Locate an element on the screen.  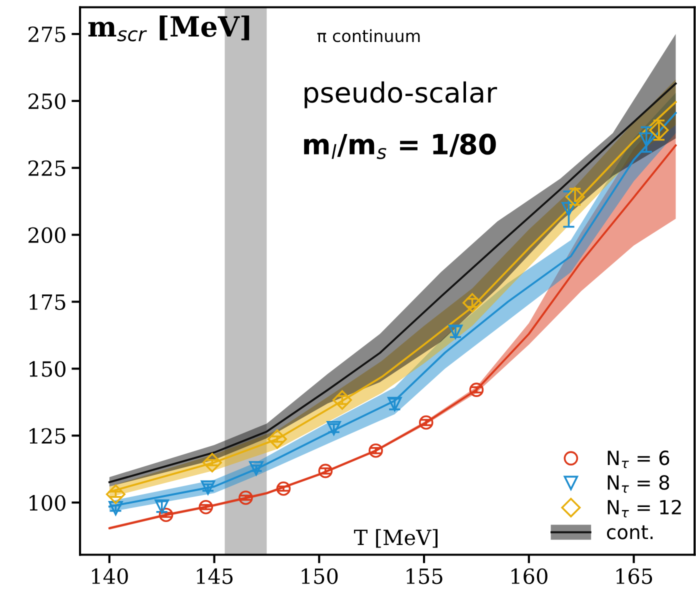
legend-label: cont. is located at coordinates (630, 532).